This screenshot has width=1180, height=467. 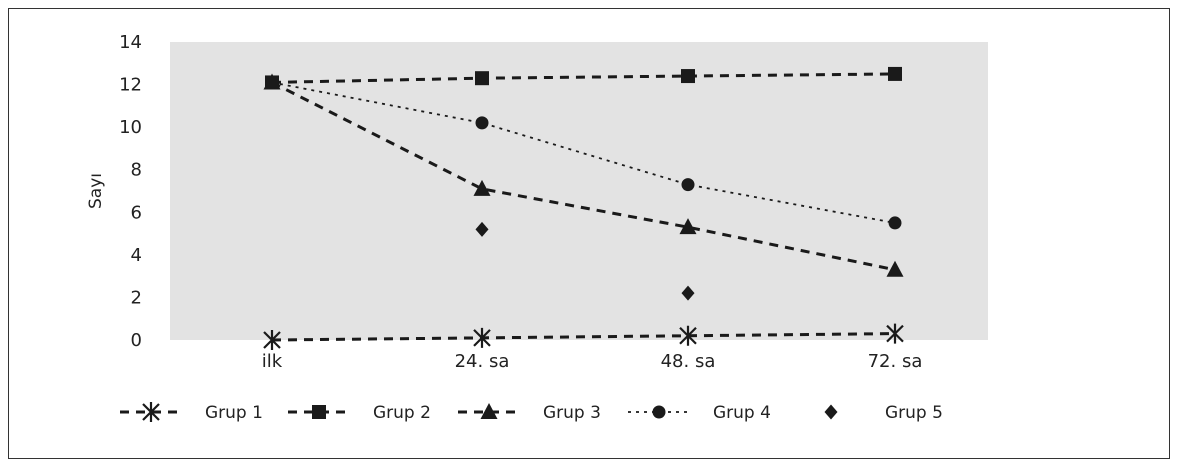 What do you see at coordinates (130, 42) in the screenshot?
I see `y-tick-label-14: 14` at bounding box center [130, 42].